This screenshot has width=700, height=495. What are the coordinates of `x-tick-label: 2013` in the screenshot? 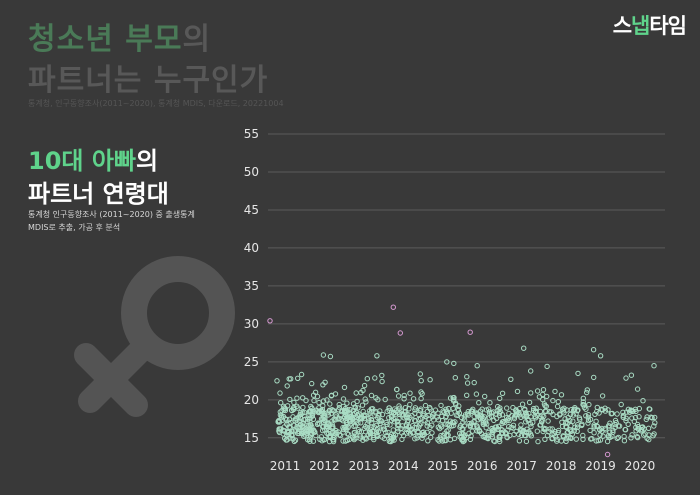 It's located at (364, 466).